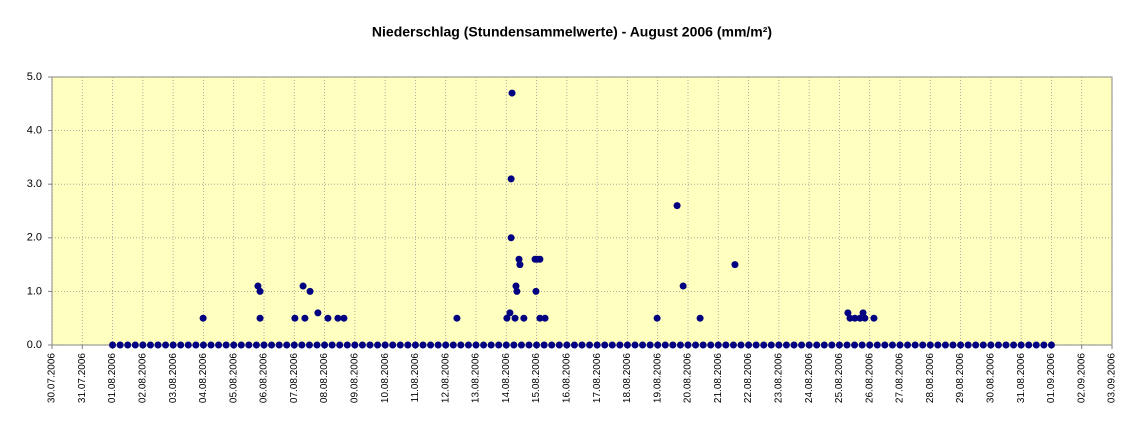 This screenshot has height=437, width=1145. What do you see at coordinates (354, 378) in the screenshot?
I see `x-tick-label: 09.08.2006` at bounding box center [354, 378].